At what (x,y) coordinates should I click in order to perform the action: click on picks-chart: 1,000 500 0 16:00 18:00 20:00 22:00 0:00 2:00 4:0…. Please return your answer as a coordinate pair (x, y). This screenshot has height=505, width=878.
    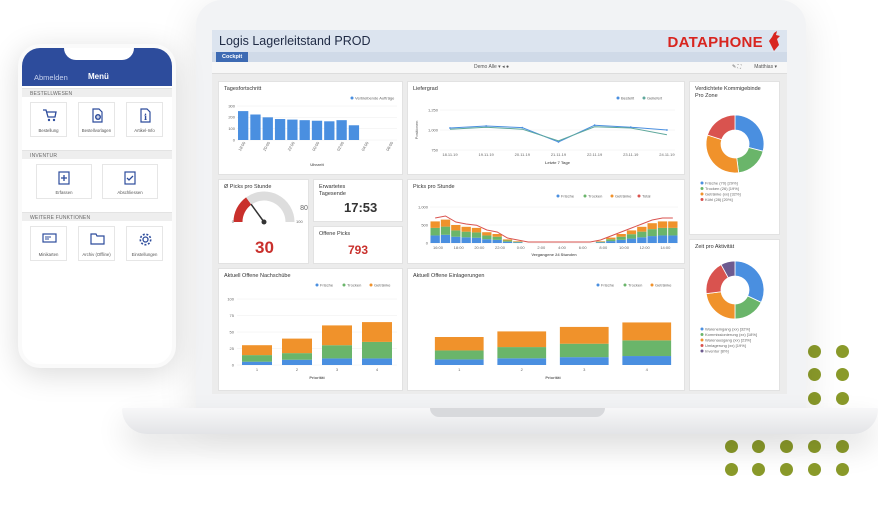
    Looking at the image, I should click on (548, 225).